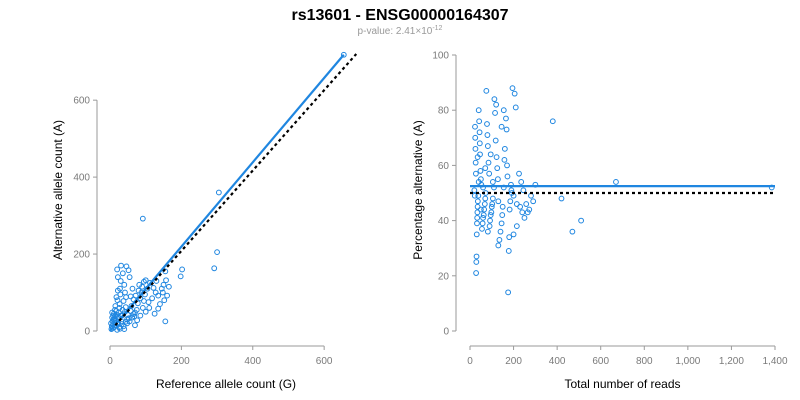 The width and height of the screenshot is (800, 400). Describe the element at coordinates (110, 361) in the screenshot. I see `x-tick-label: 0` at that location.